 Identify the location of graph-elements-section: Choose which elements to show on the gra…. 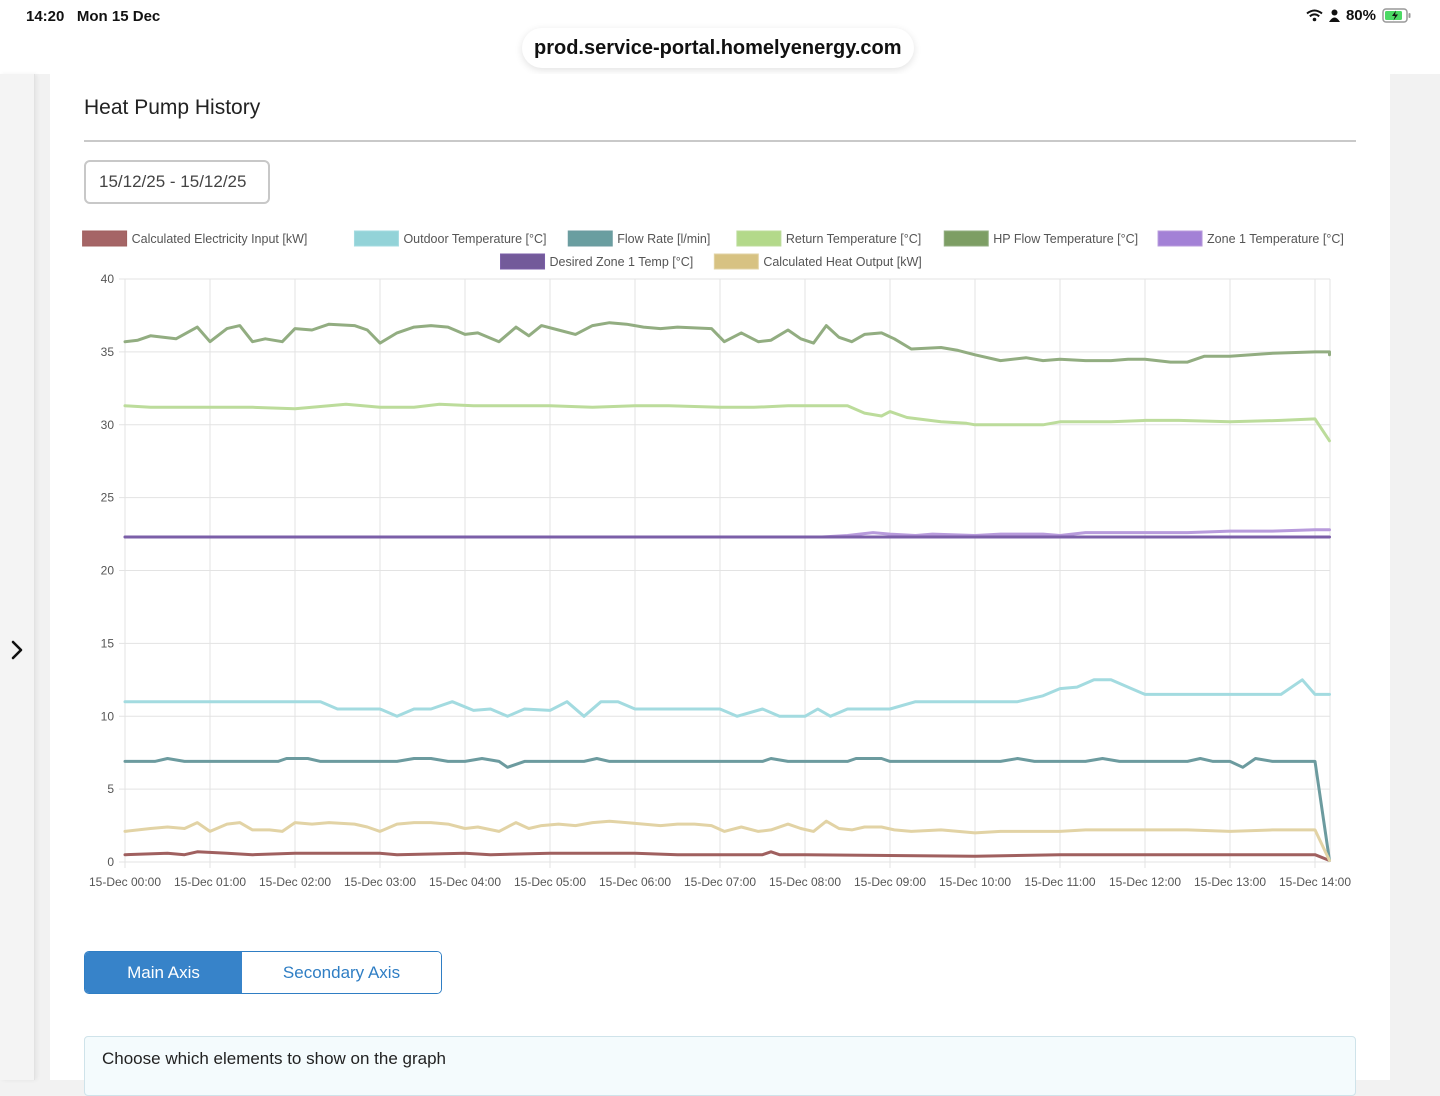
(720, 1066).